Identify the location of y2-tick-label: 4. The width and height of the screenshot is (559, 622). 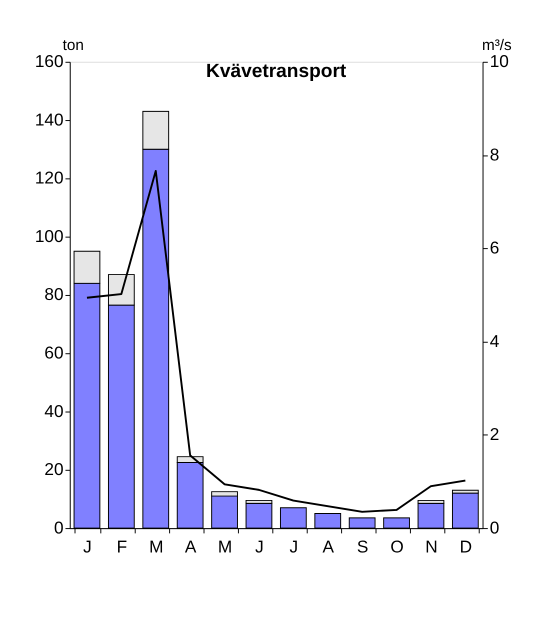
(495, 340).